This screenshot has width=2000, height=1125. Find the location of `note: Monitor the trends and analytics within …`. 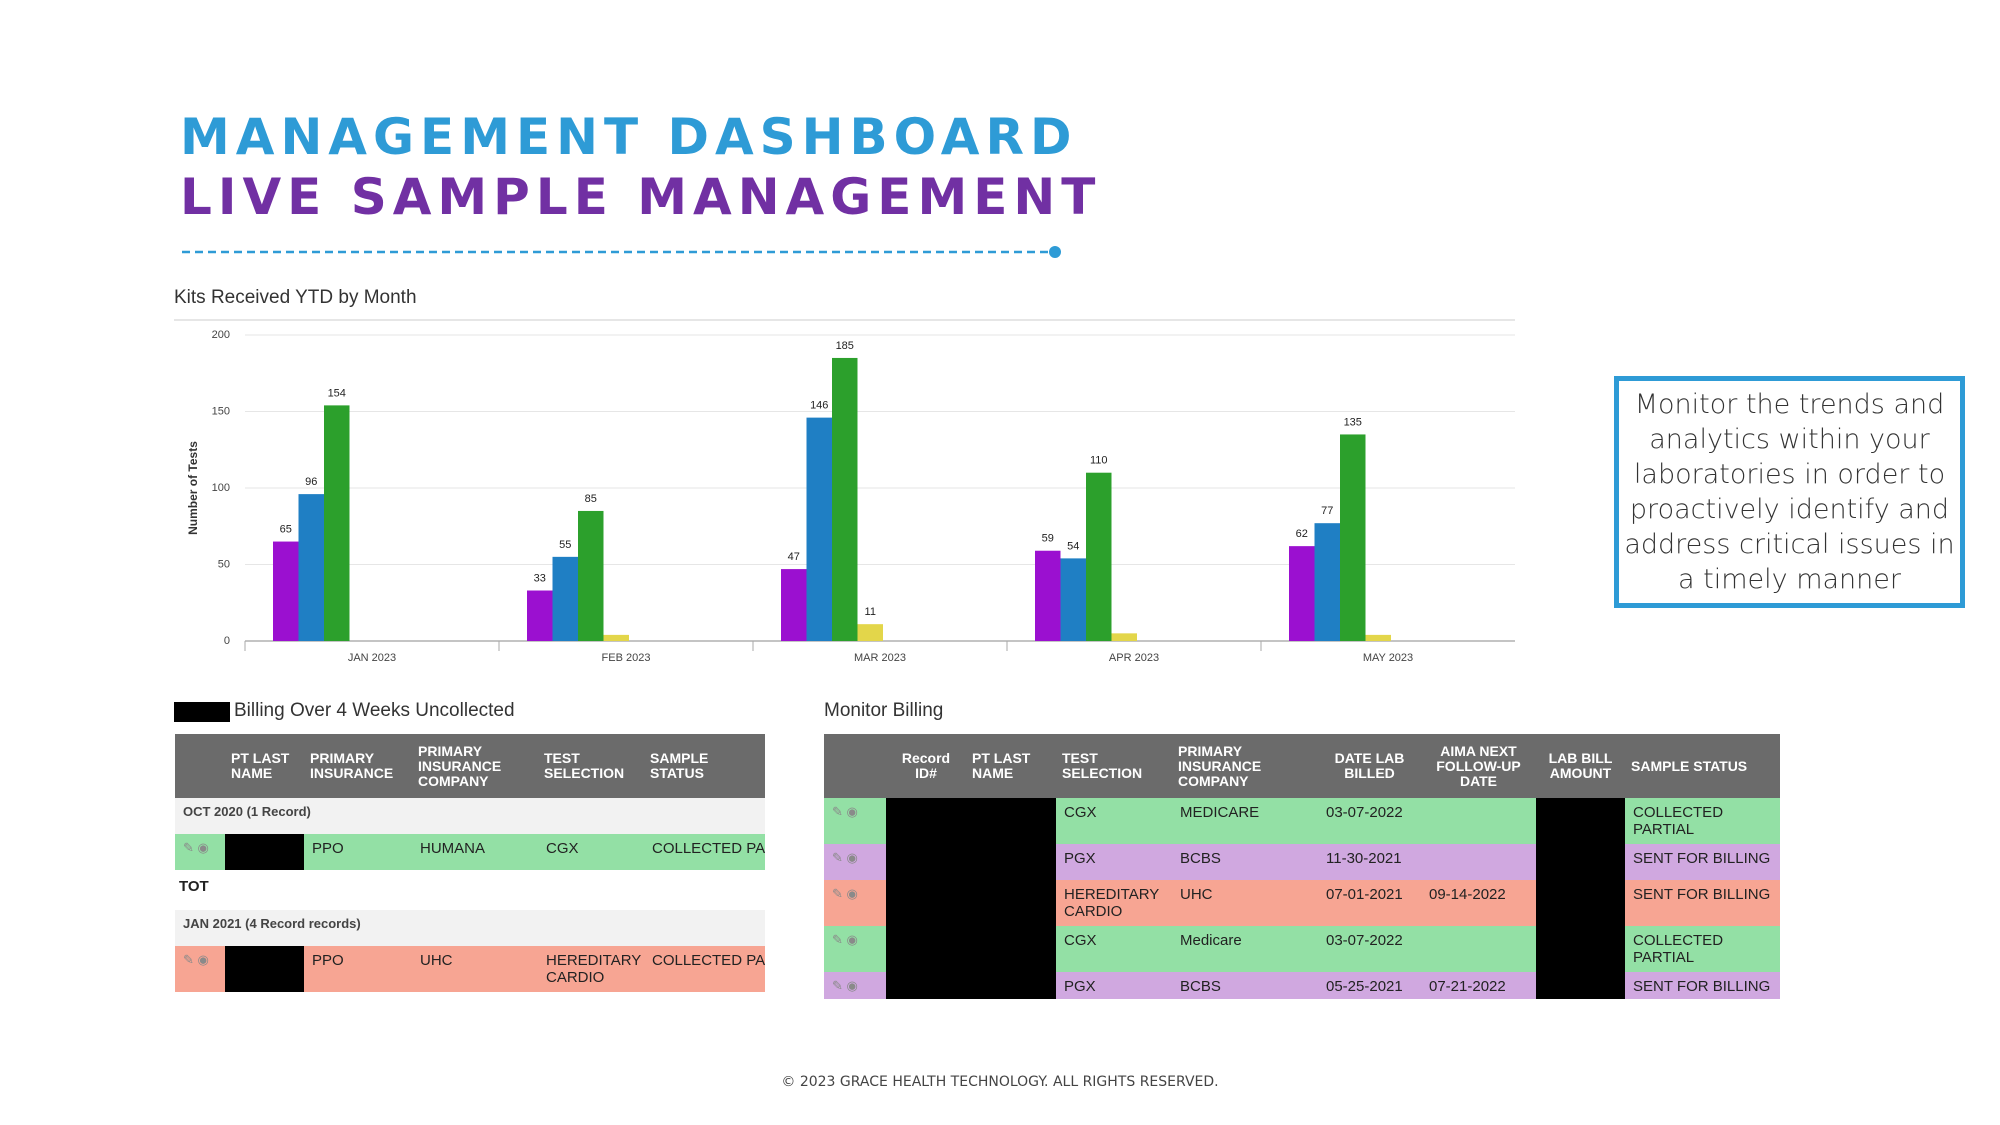

note: Monitor the trends and analytics within … is located at coordinates (1789, 492).